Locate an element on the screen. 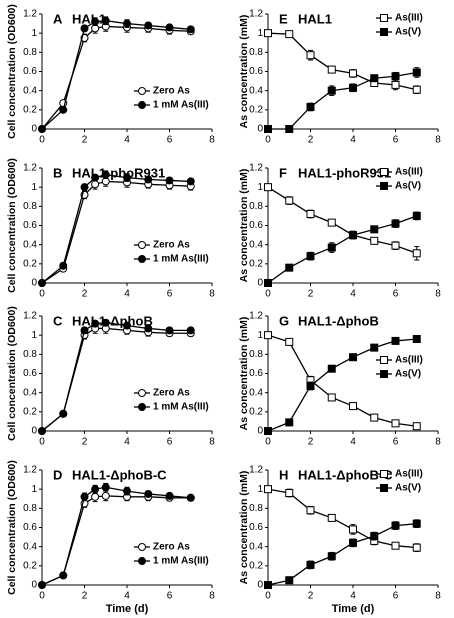 This screenshot has width=454, height=618. panel-label: E is located at coordinates (283, 18).